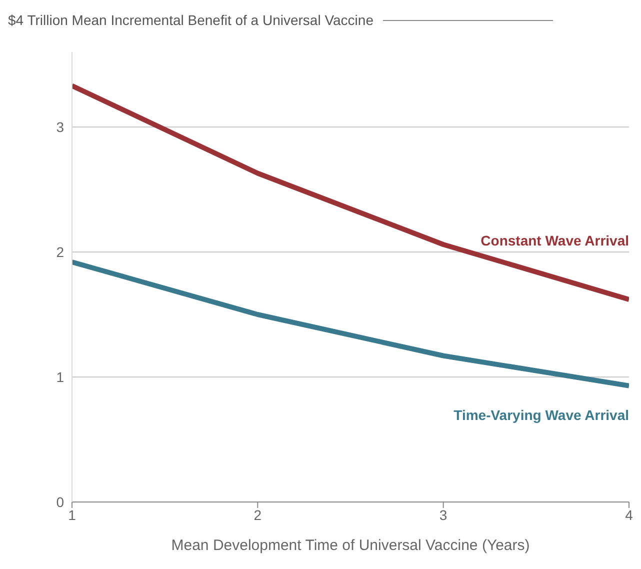 Image resolution: width=641 pixels, height=569 pixels. Describe the element at coordinates (60, 502) in the screenshot. I see `y-tick-label: 0` at that location.